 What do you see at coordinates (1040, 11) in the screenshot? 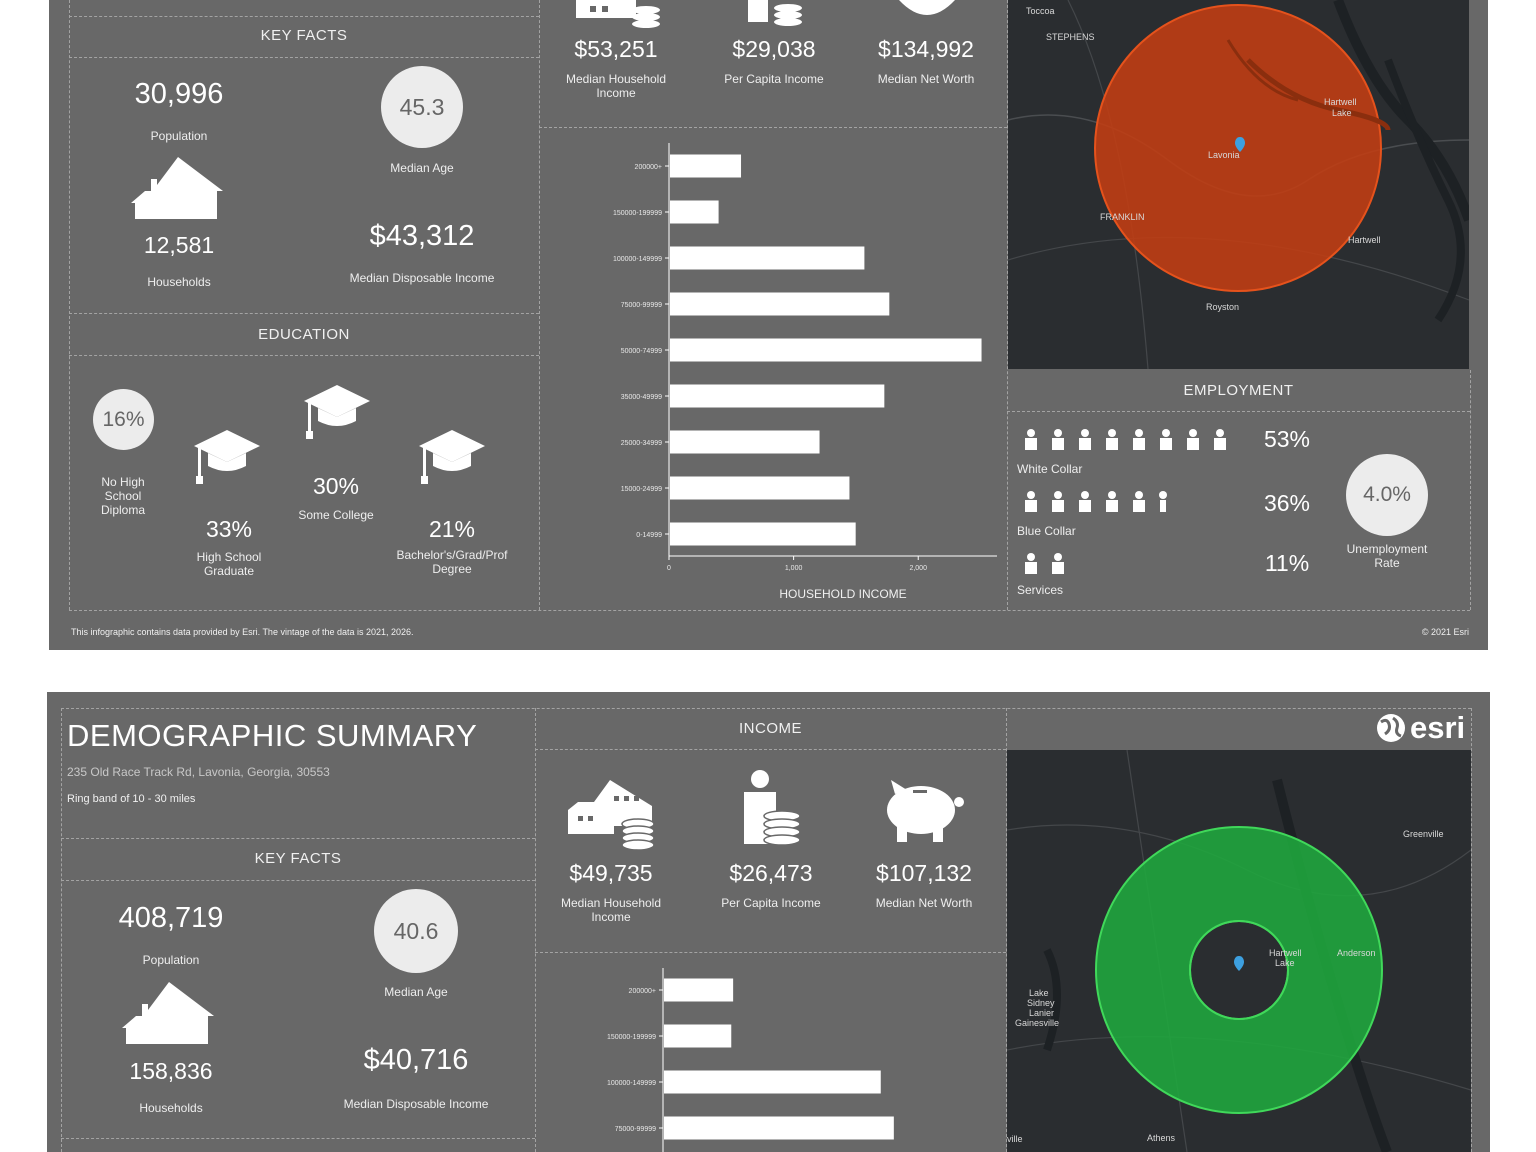
I see `map-label-toccoa: Toccoa` at bounding box center [1040, 11].